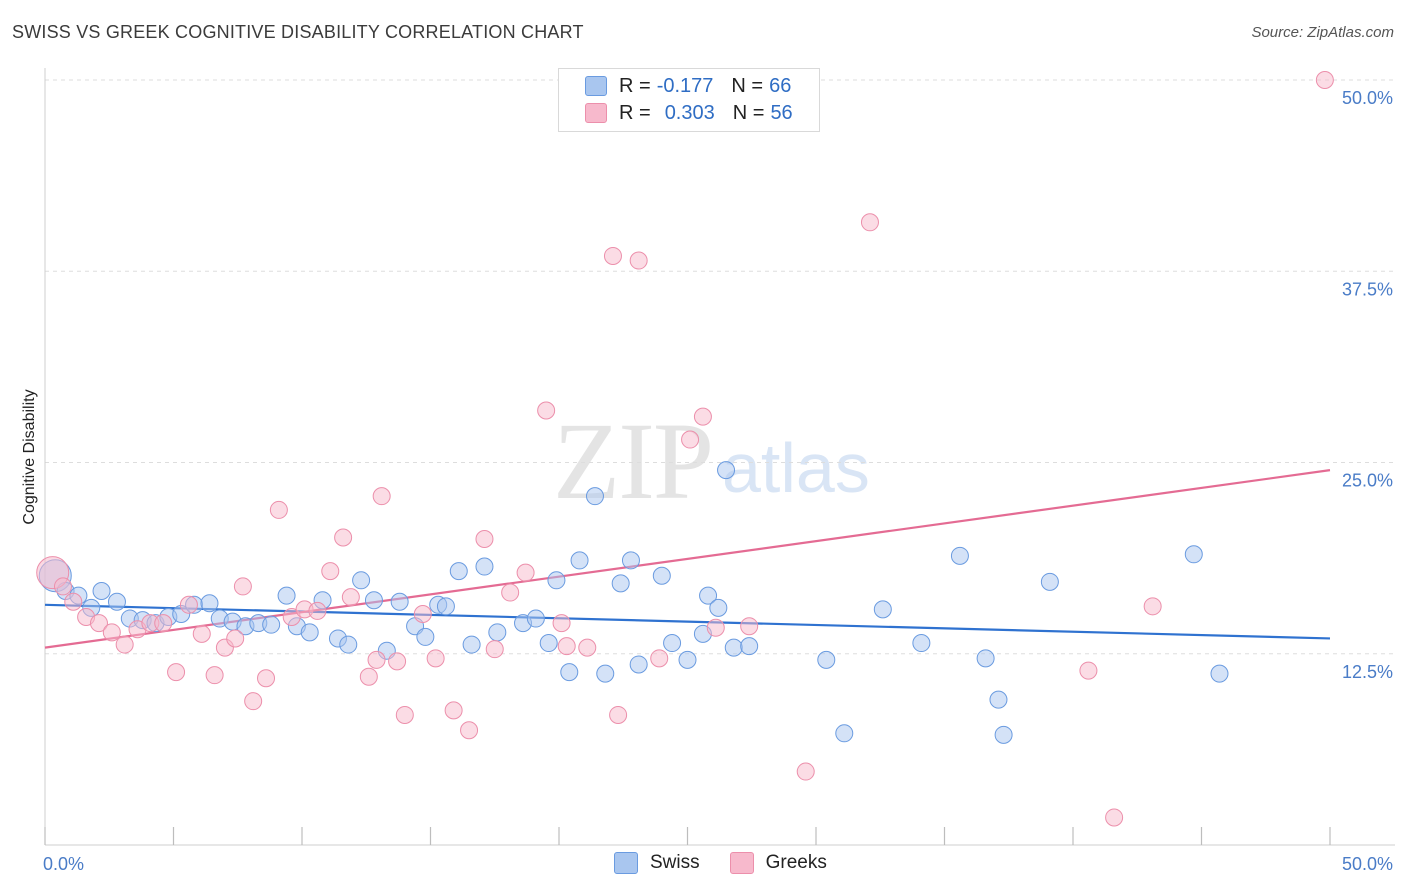  Describe the element at coordinates (675, 862) in the screenshot. I see `bottom-legend-swiss-label: Swiss` at that location.